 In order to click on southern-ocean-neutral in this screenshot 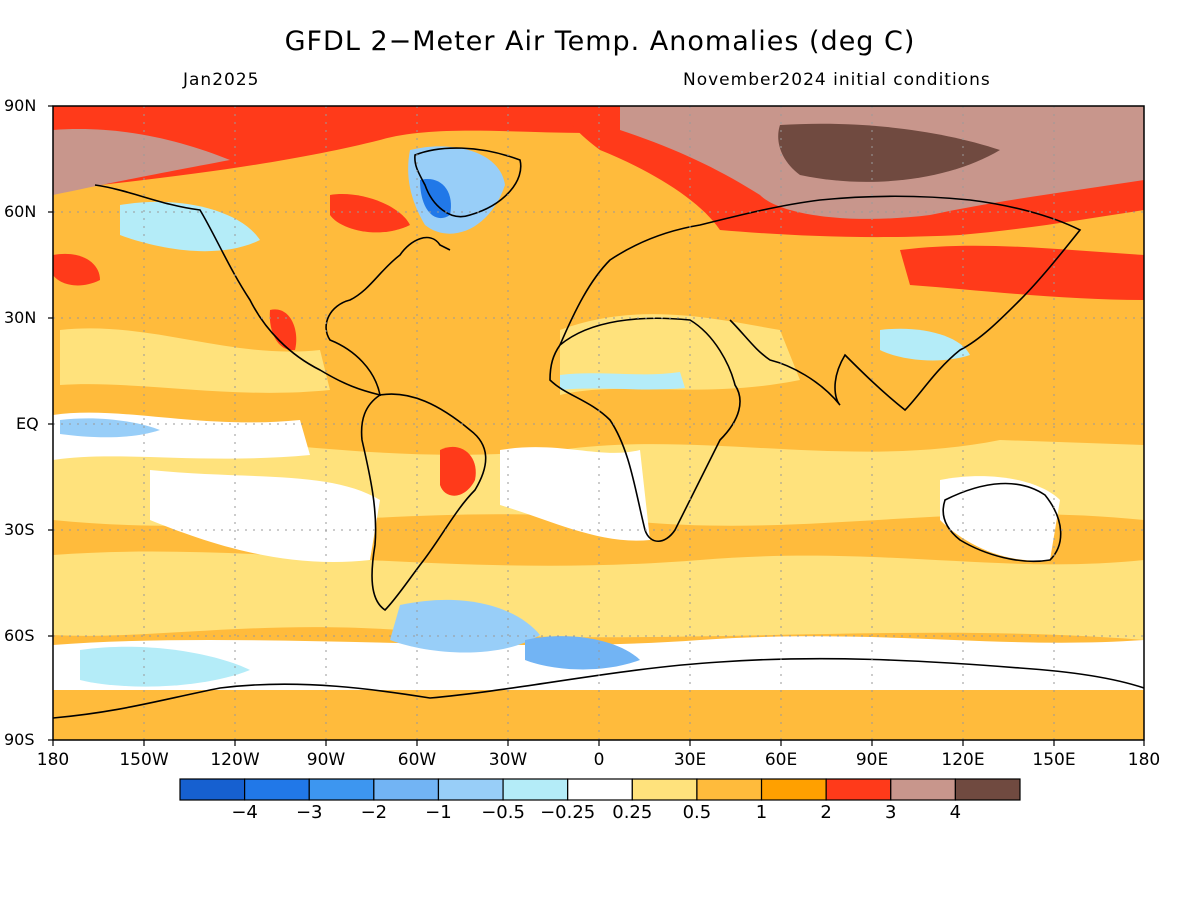, I will do `click(598, 670)`.